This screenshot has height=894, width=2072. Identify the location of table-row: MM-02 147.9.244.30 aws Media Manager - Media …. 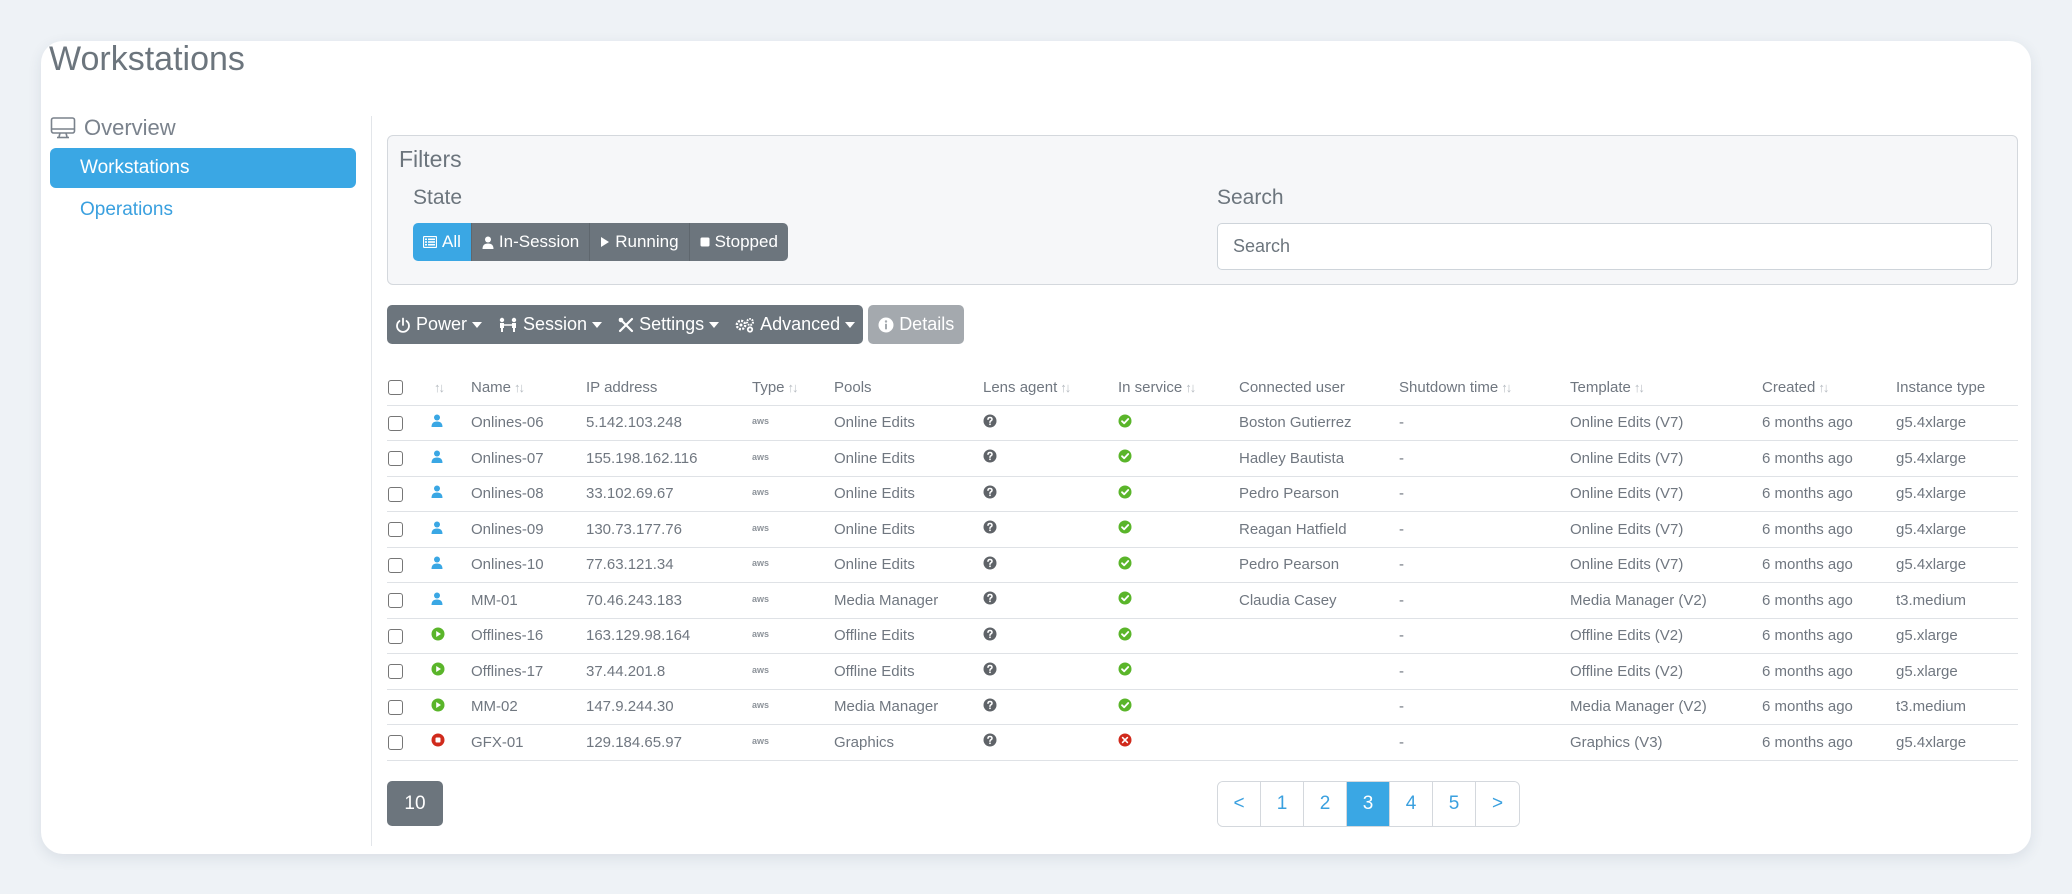
(1202, 707).